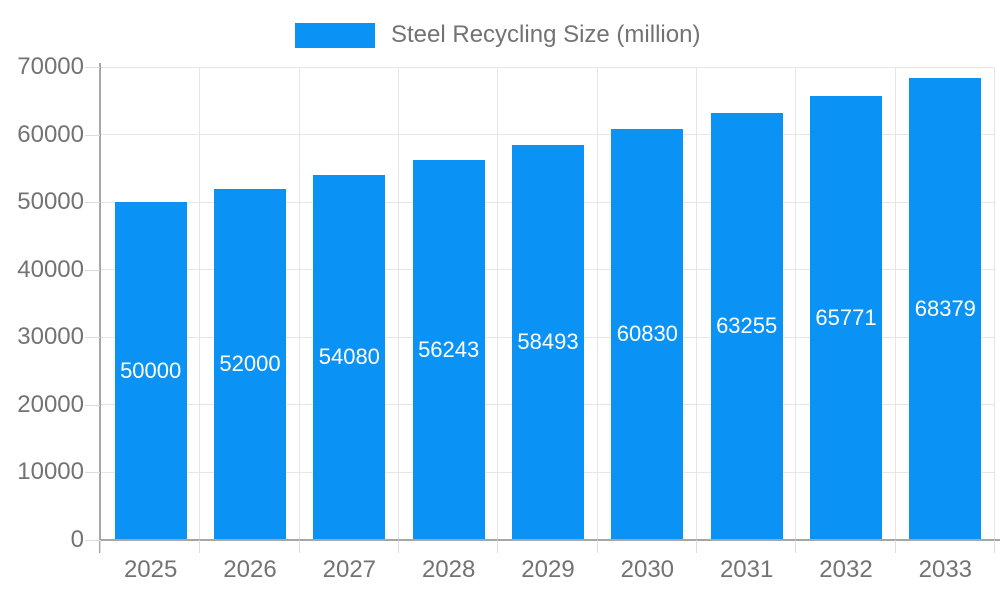 The height and width of the screenshot is (600, 1000). What do you see at coordinates (546, 34) in the screenshot?
I see `legend-label: Steel Recycling Size (million)` at bounding box center [546, 34].